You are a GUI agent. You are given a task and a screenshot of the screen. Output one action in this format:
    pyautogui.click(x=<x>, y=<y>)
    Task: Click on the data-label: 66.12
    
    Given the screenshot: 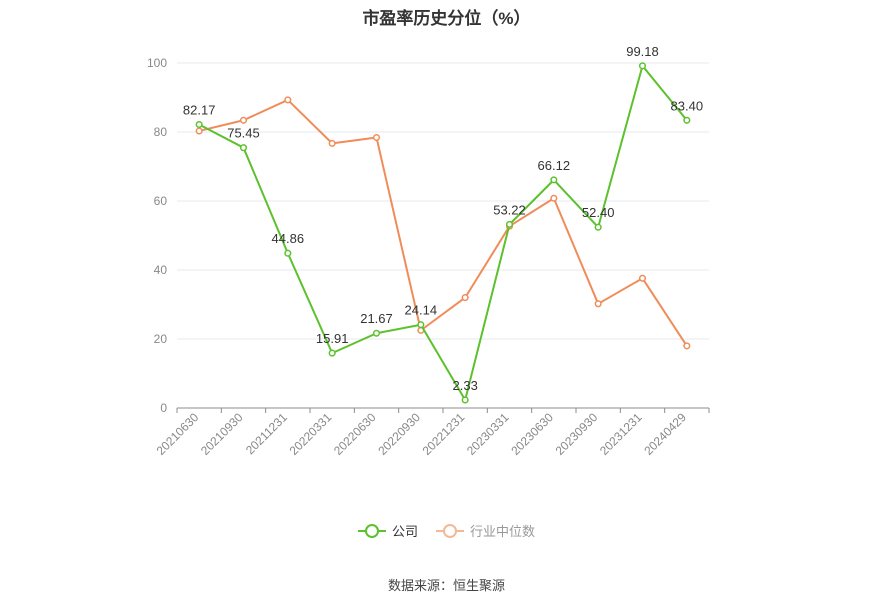 What is the action you would take?
    pyautogui.click(x=554, y=165)
    